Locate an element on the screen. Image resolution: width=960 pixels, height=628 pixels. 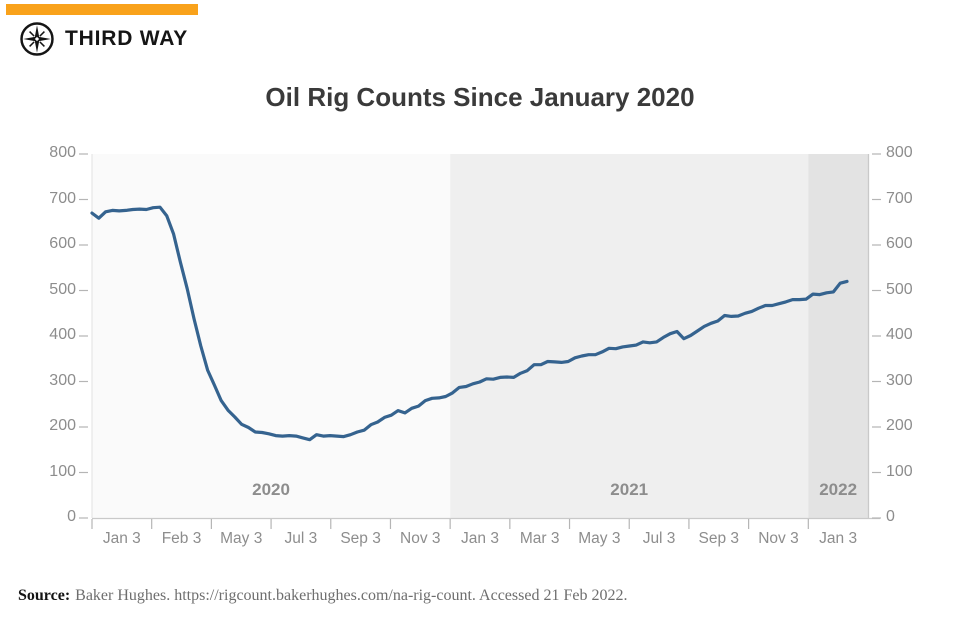
y-tick-label-right: 500 is located at coordinates (899, 289).